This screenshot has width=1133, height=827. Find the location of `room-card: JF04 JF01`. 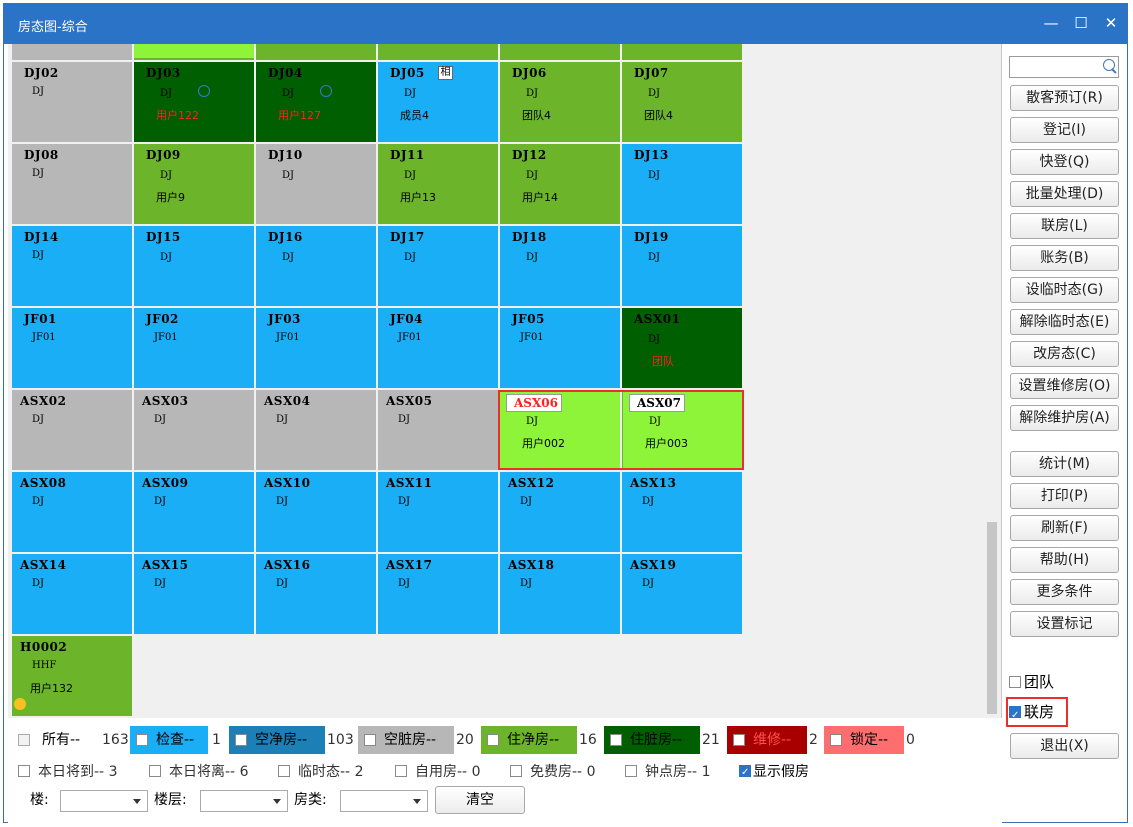

room-card: JF04 JF01 is located at coordinates (438, 348).